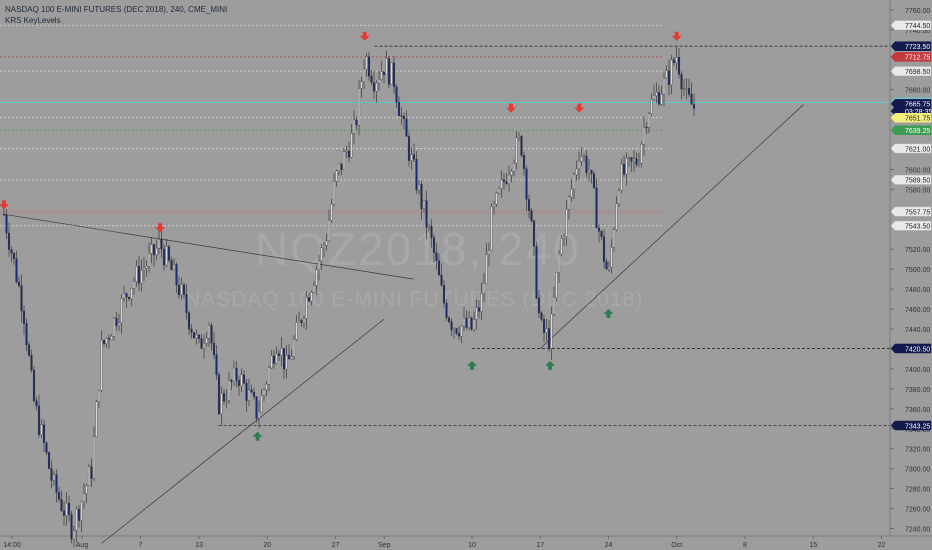 The width and height of the screenshot is (932, 550). What do you see at coordinates (676, 545) in the screenshot?
I see `x-tick-label: Oct` at bounding box center [676, 545].